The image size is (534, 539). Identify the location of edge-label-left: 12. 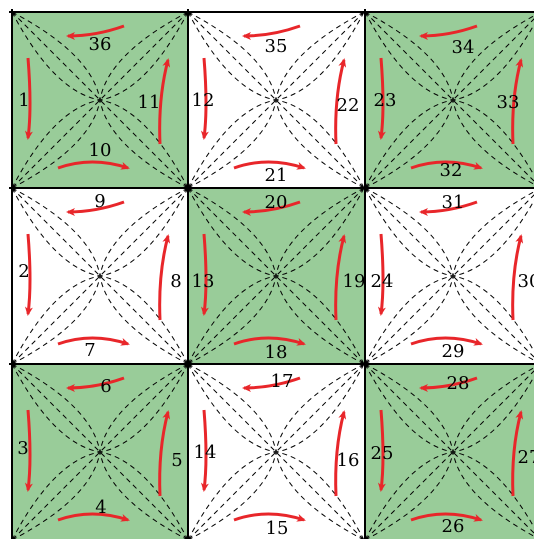
(203, 100).